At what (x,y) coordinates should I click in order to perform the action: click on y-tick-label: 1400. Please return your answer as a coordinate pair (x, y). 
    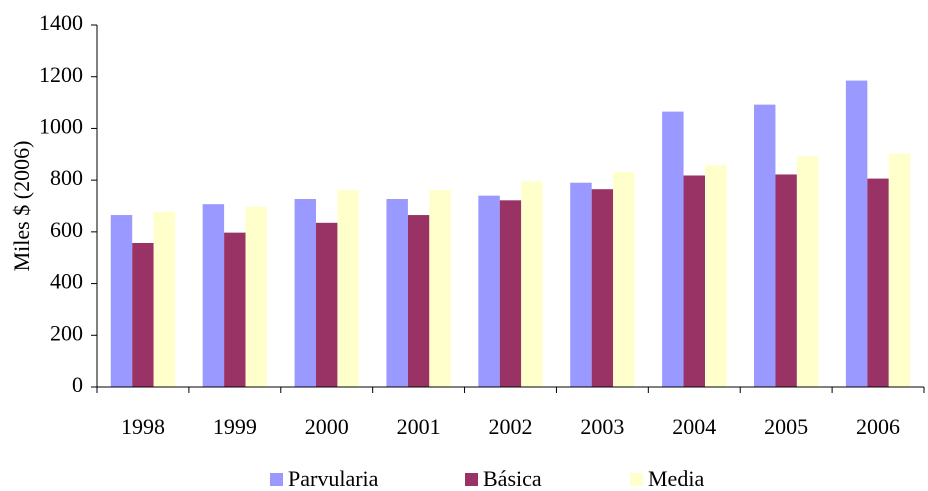
    Looking at the image, I should click on (61, 22).